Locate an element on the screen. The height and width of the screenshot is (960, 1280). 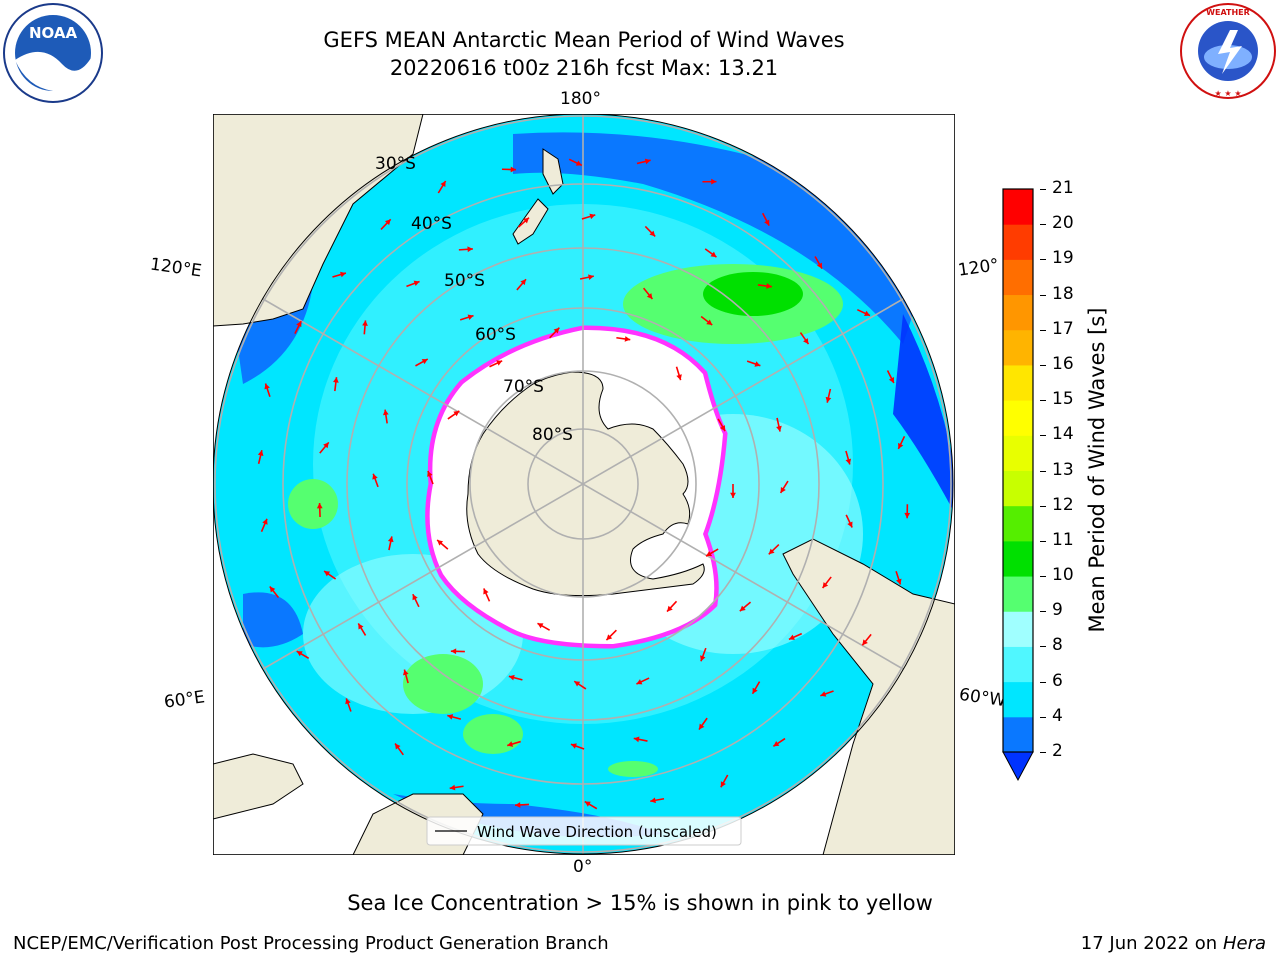
colorbar-tick-label: 19 is located at coordinates (1063, 258).